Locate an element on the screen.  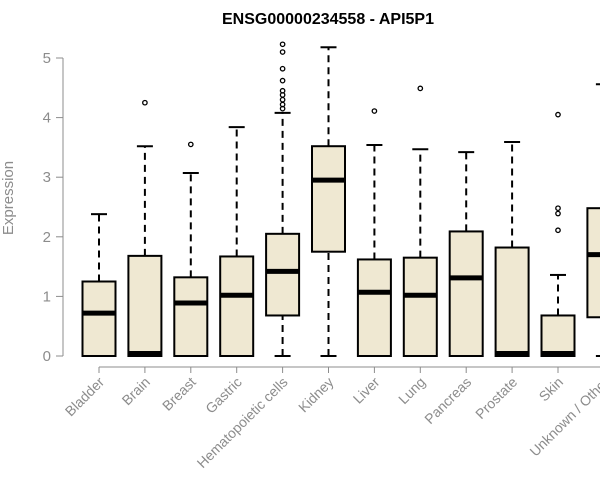
x-tick-label: Gastric is located at coordinates (223, 395).